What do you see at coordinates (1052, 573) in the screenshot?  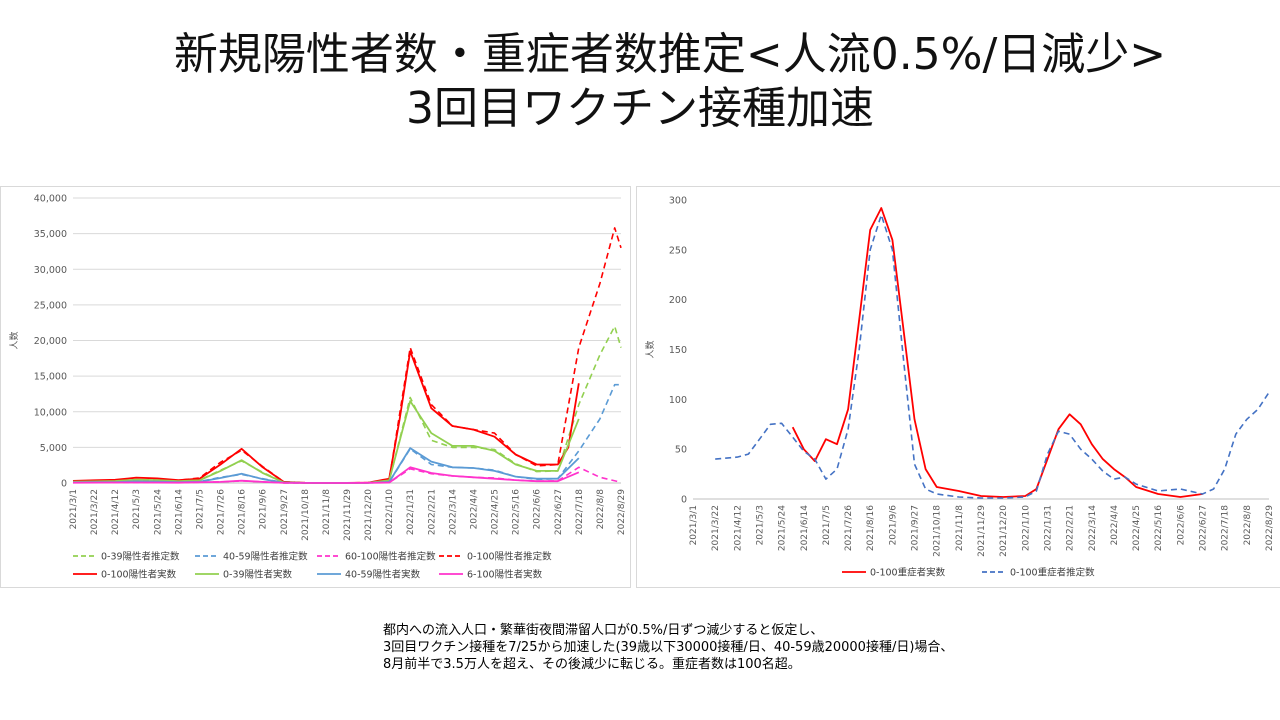 I see `legend-entry: 0-100重症者推定数` at bounding box center [1052, 573].